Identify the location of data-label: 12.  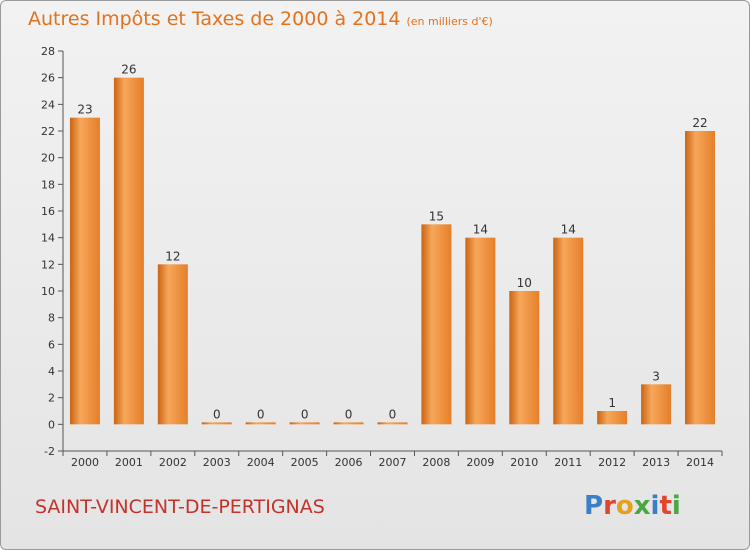
(172, 256).